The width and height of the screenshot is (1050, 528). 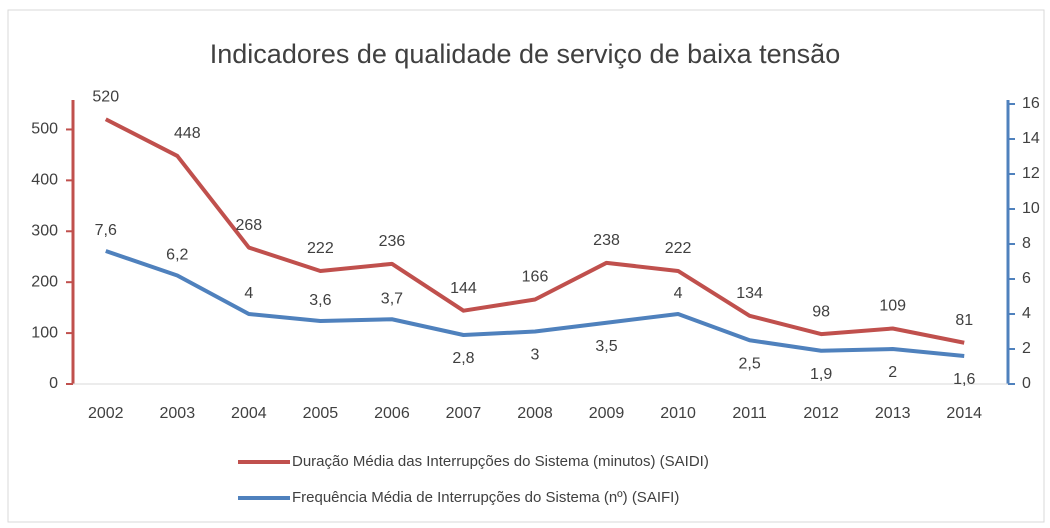 I want to click on y2-tick-label: 2, so click(x=1026, y=348).